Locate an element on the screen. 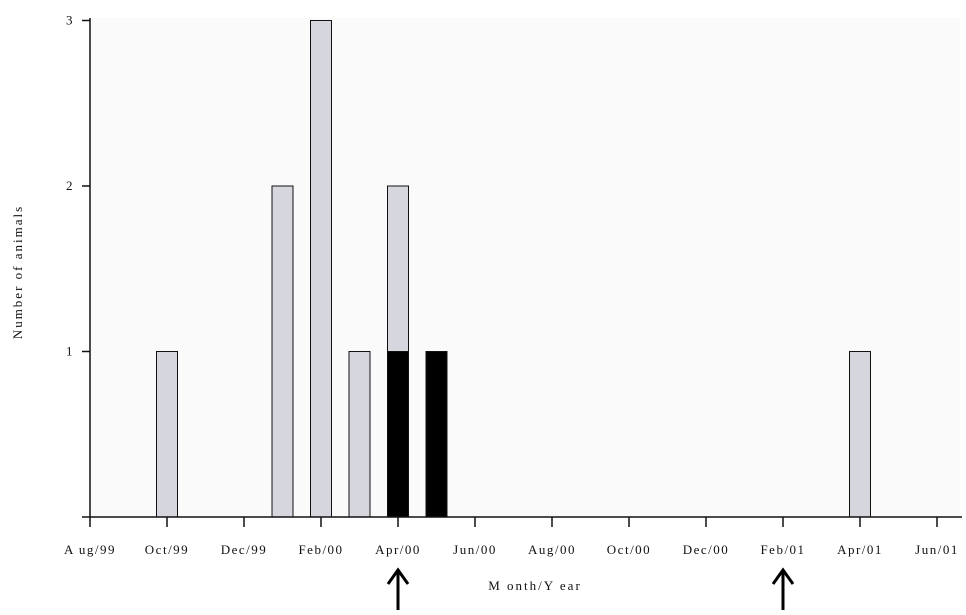 The height and width of the screenshot is (615, 966). x-tick-label-8: Dec/00 is located at coordinates (706, 549).